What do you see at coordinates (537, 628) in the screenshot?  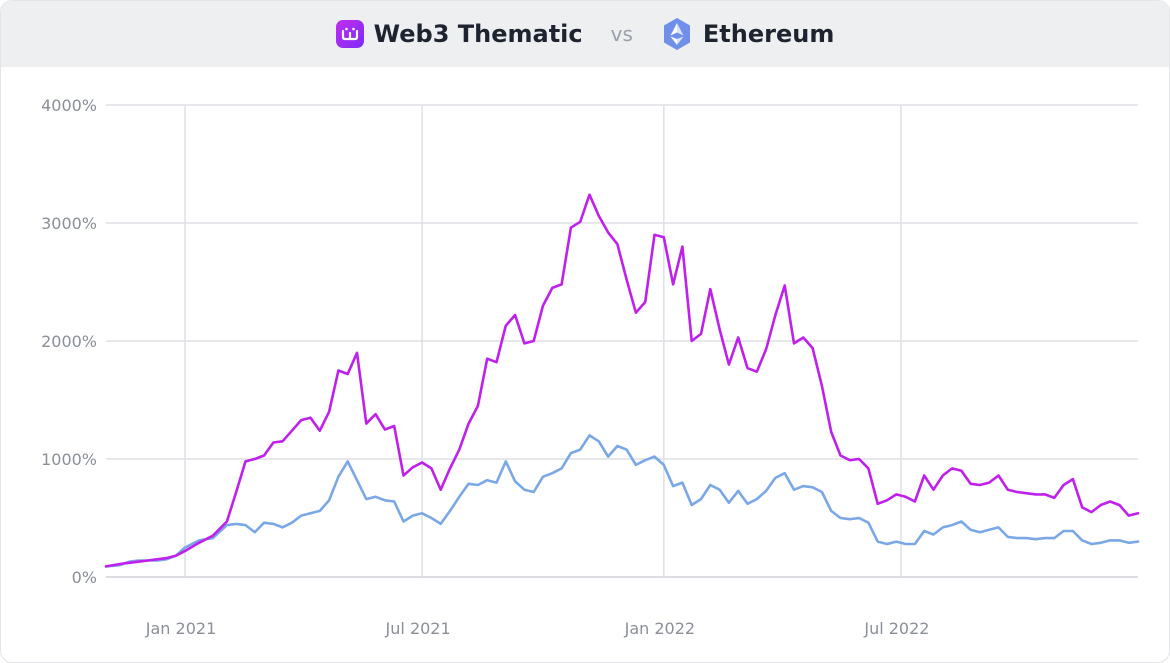 I see `x-axis-ticks: Jan 2021 Jul 2021 Jan 2022 Jul 2022` at bounding box center [537, 628].